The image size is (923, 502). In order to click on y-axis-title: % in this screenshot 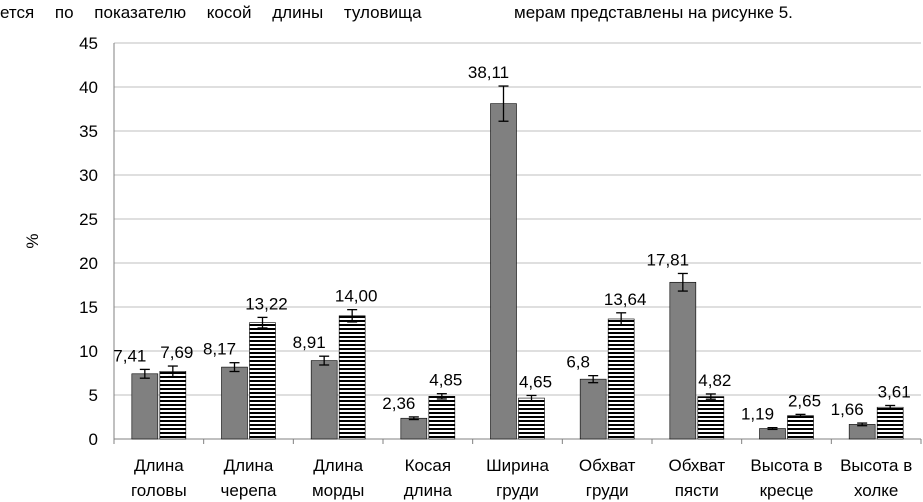, I will do `click(32, 240)`.